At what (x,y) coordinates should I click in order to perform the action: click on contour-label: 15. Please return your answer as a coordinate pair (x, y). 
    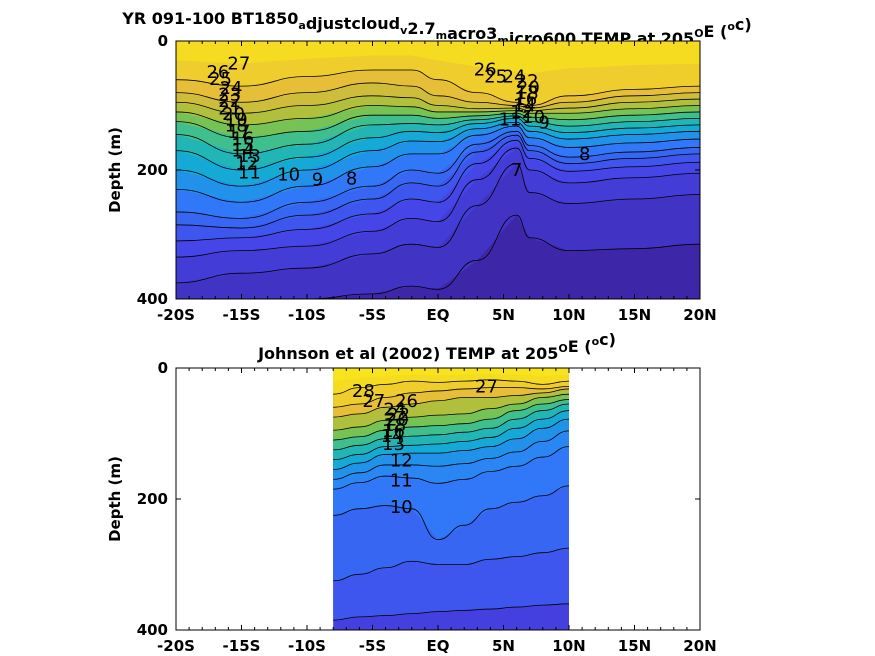
    Looking at the image, I should click on (242, 145).